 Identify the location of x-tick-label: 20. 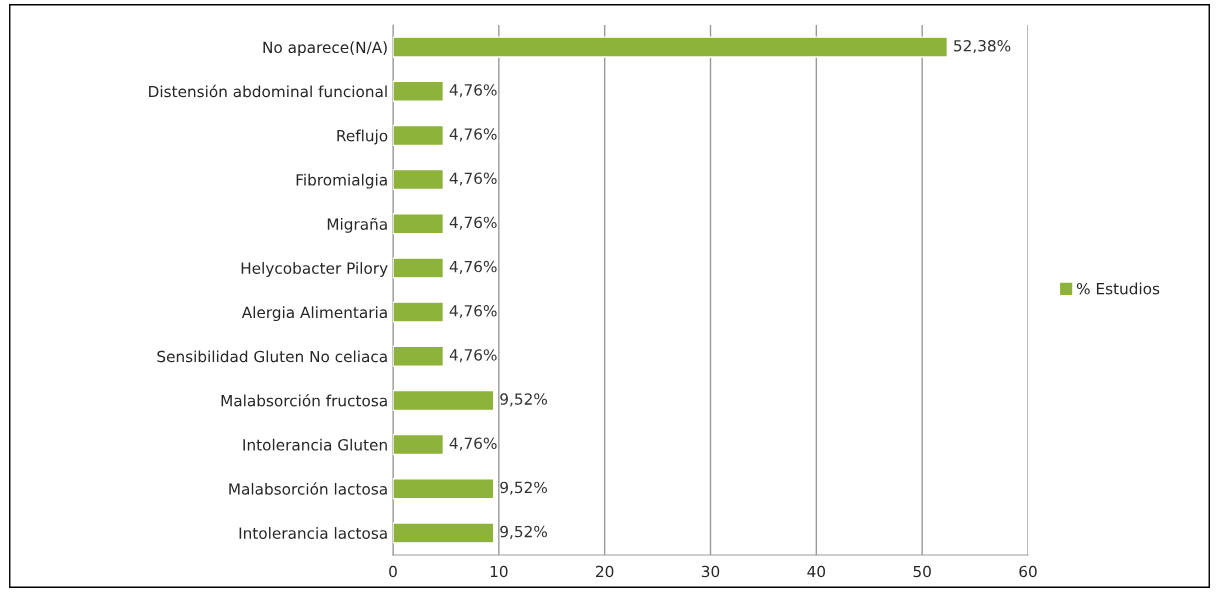
(605, 571).